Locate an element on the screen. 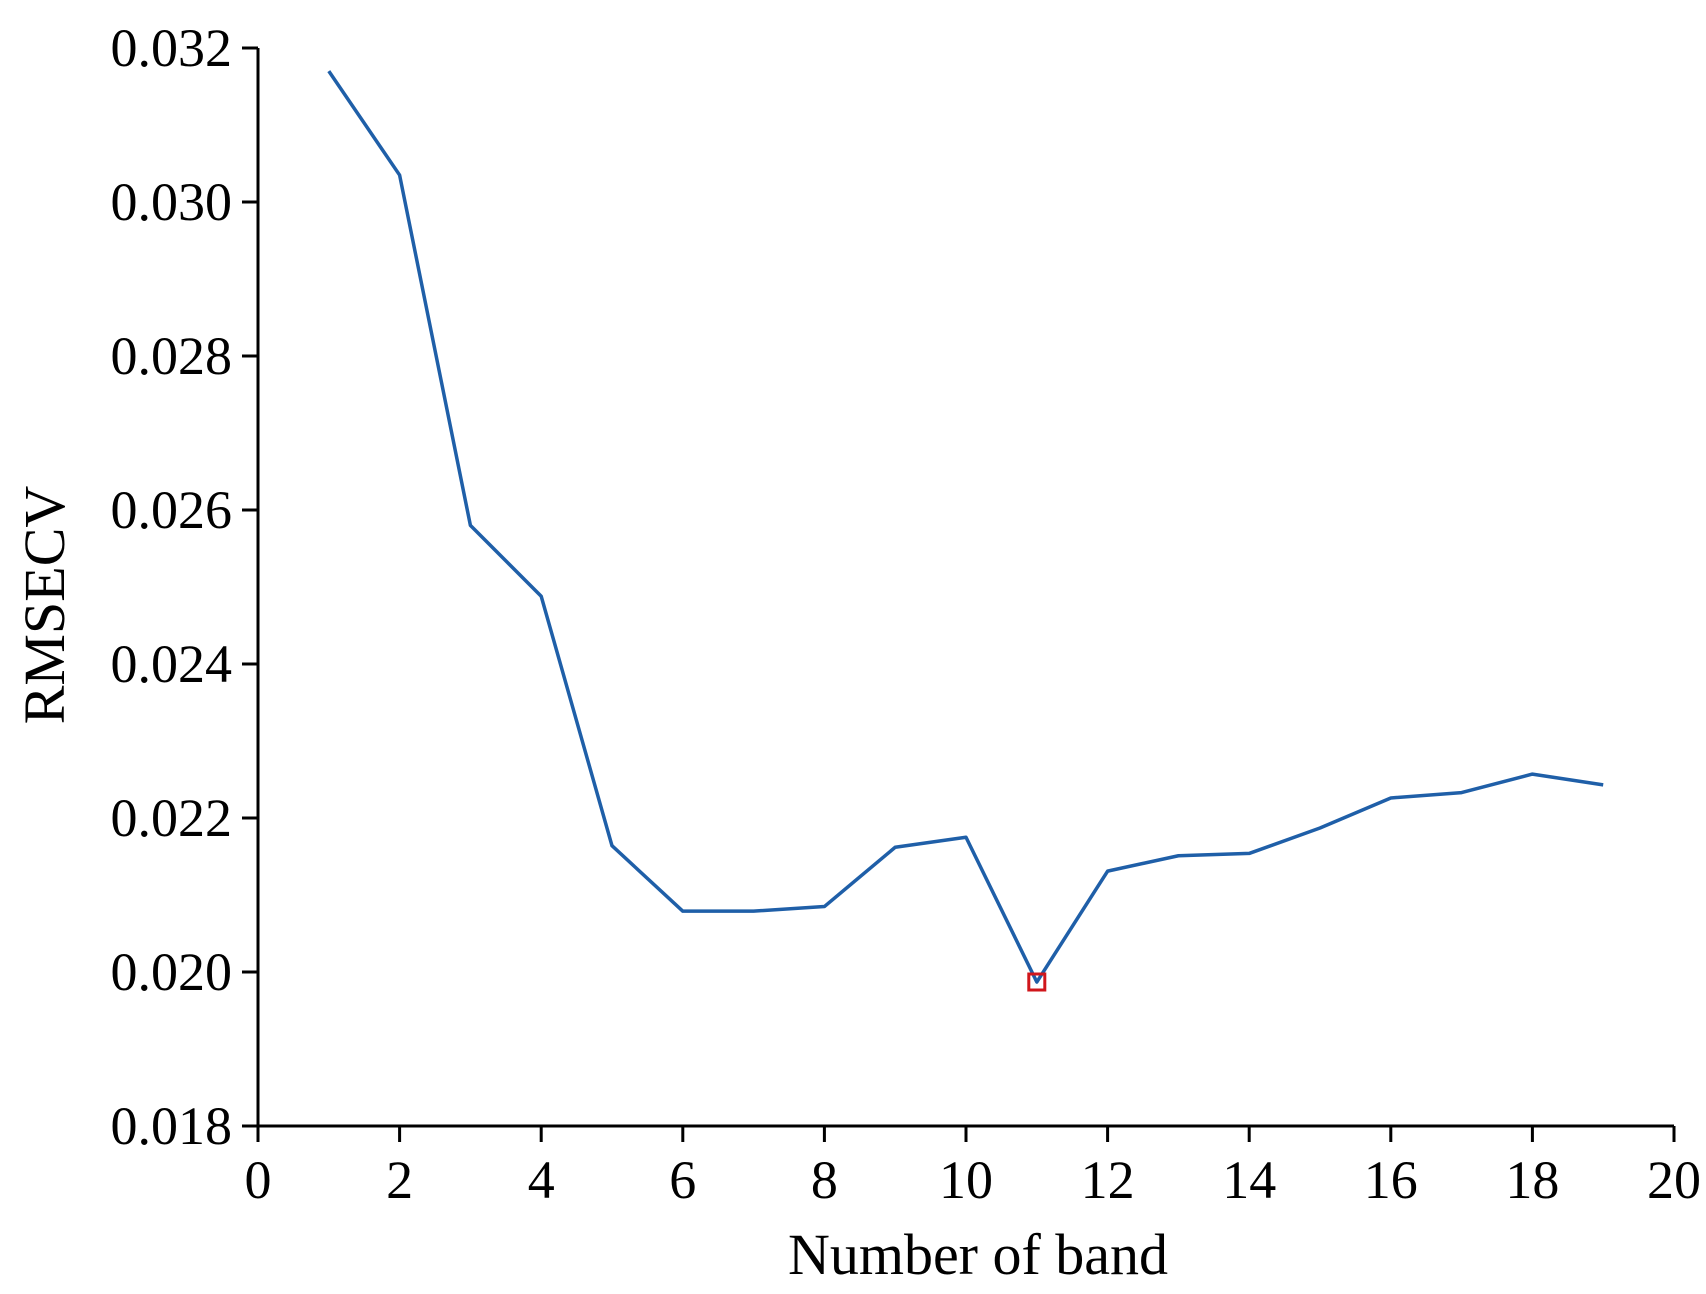 The height and width of the screenshot is (1294, 1706). x-tick-label: 2 is located at coordinates (399, 1180).